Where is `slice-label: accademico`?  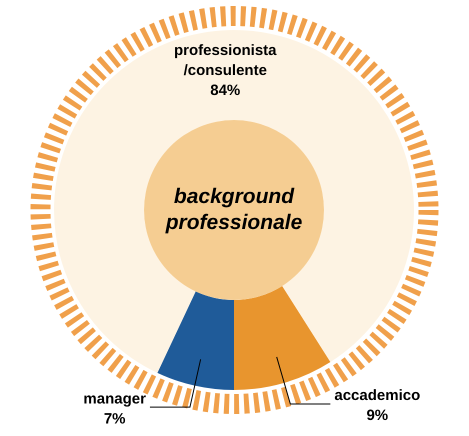 slice-label: accademico is located at coordinates (377, 395).